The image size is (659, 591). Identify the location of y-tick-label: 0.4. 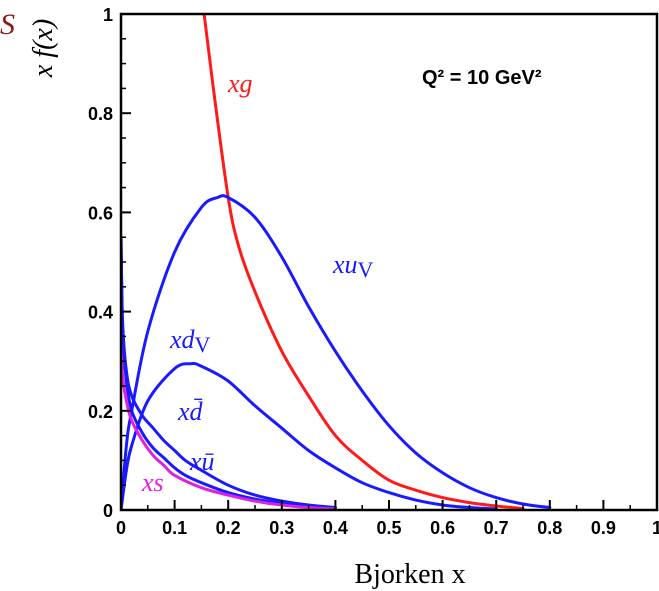
(100, 313).